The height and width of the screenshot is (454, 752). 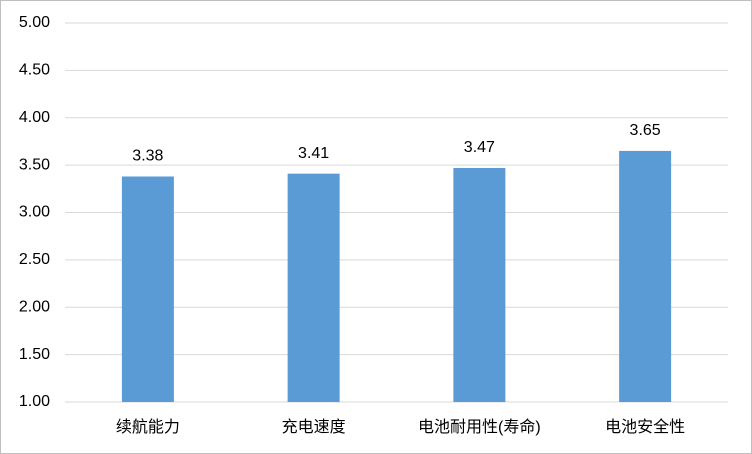 I want to click on x-tick-label: 充电速度, so click(x=314, y=427).